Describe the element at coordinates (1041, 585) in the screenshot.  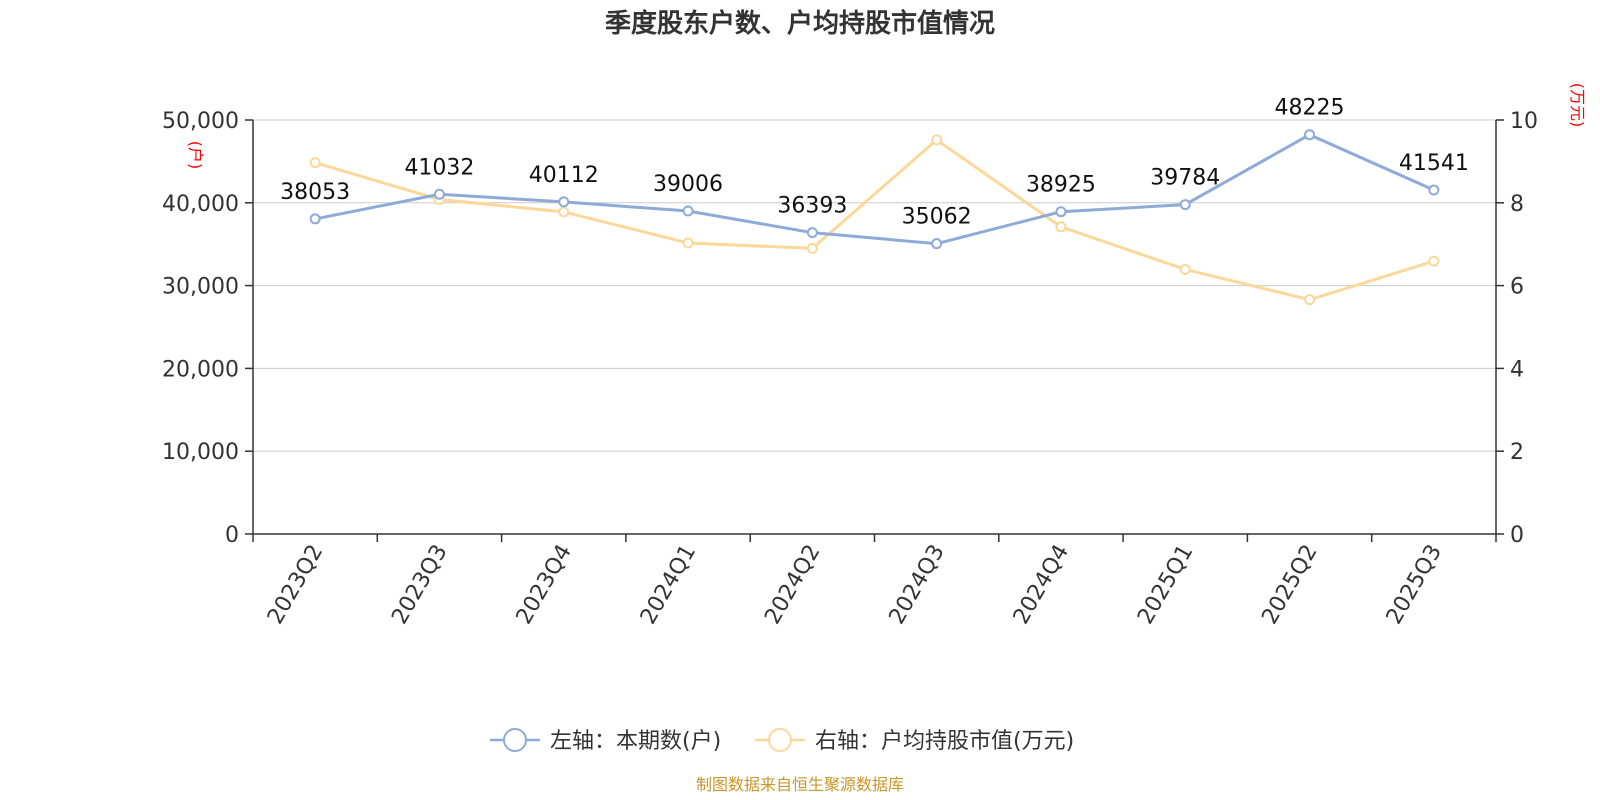
I see `x-tick-label: 2024Q4` at that location.